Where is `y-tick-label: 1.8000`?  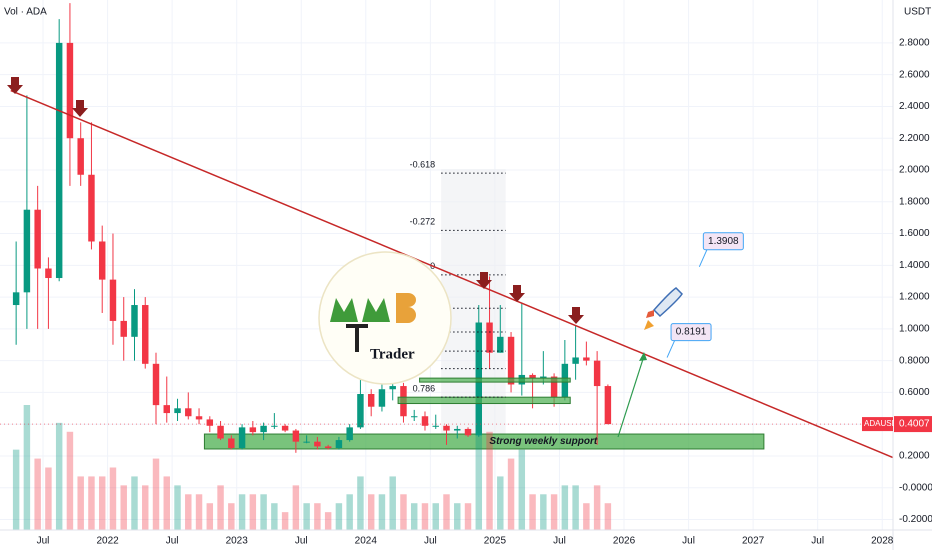 y-tick-label: 1.8000 is located at coordinates (914, 201).